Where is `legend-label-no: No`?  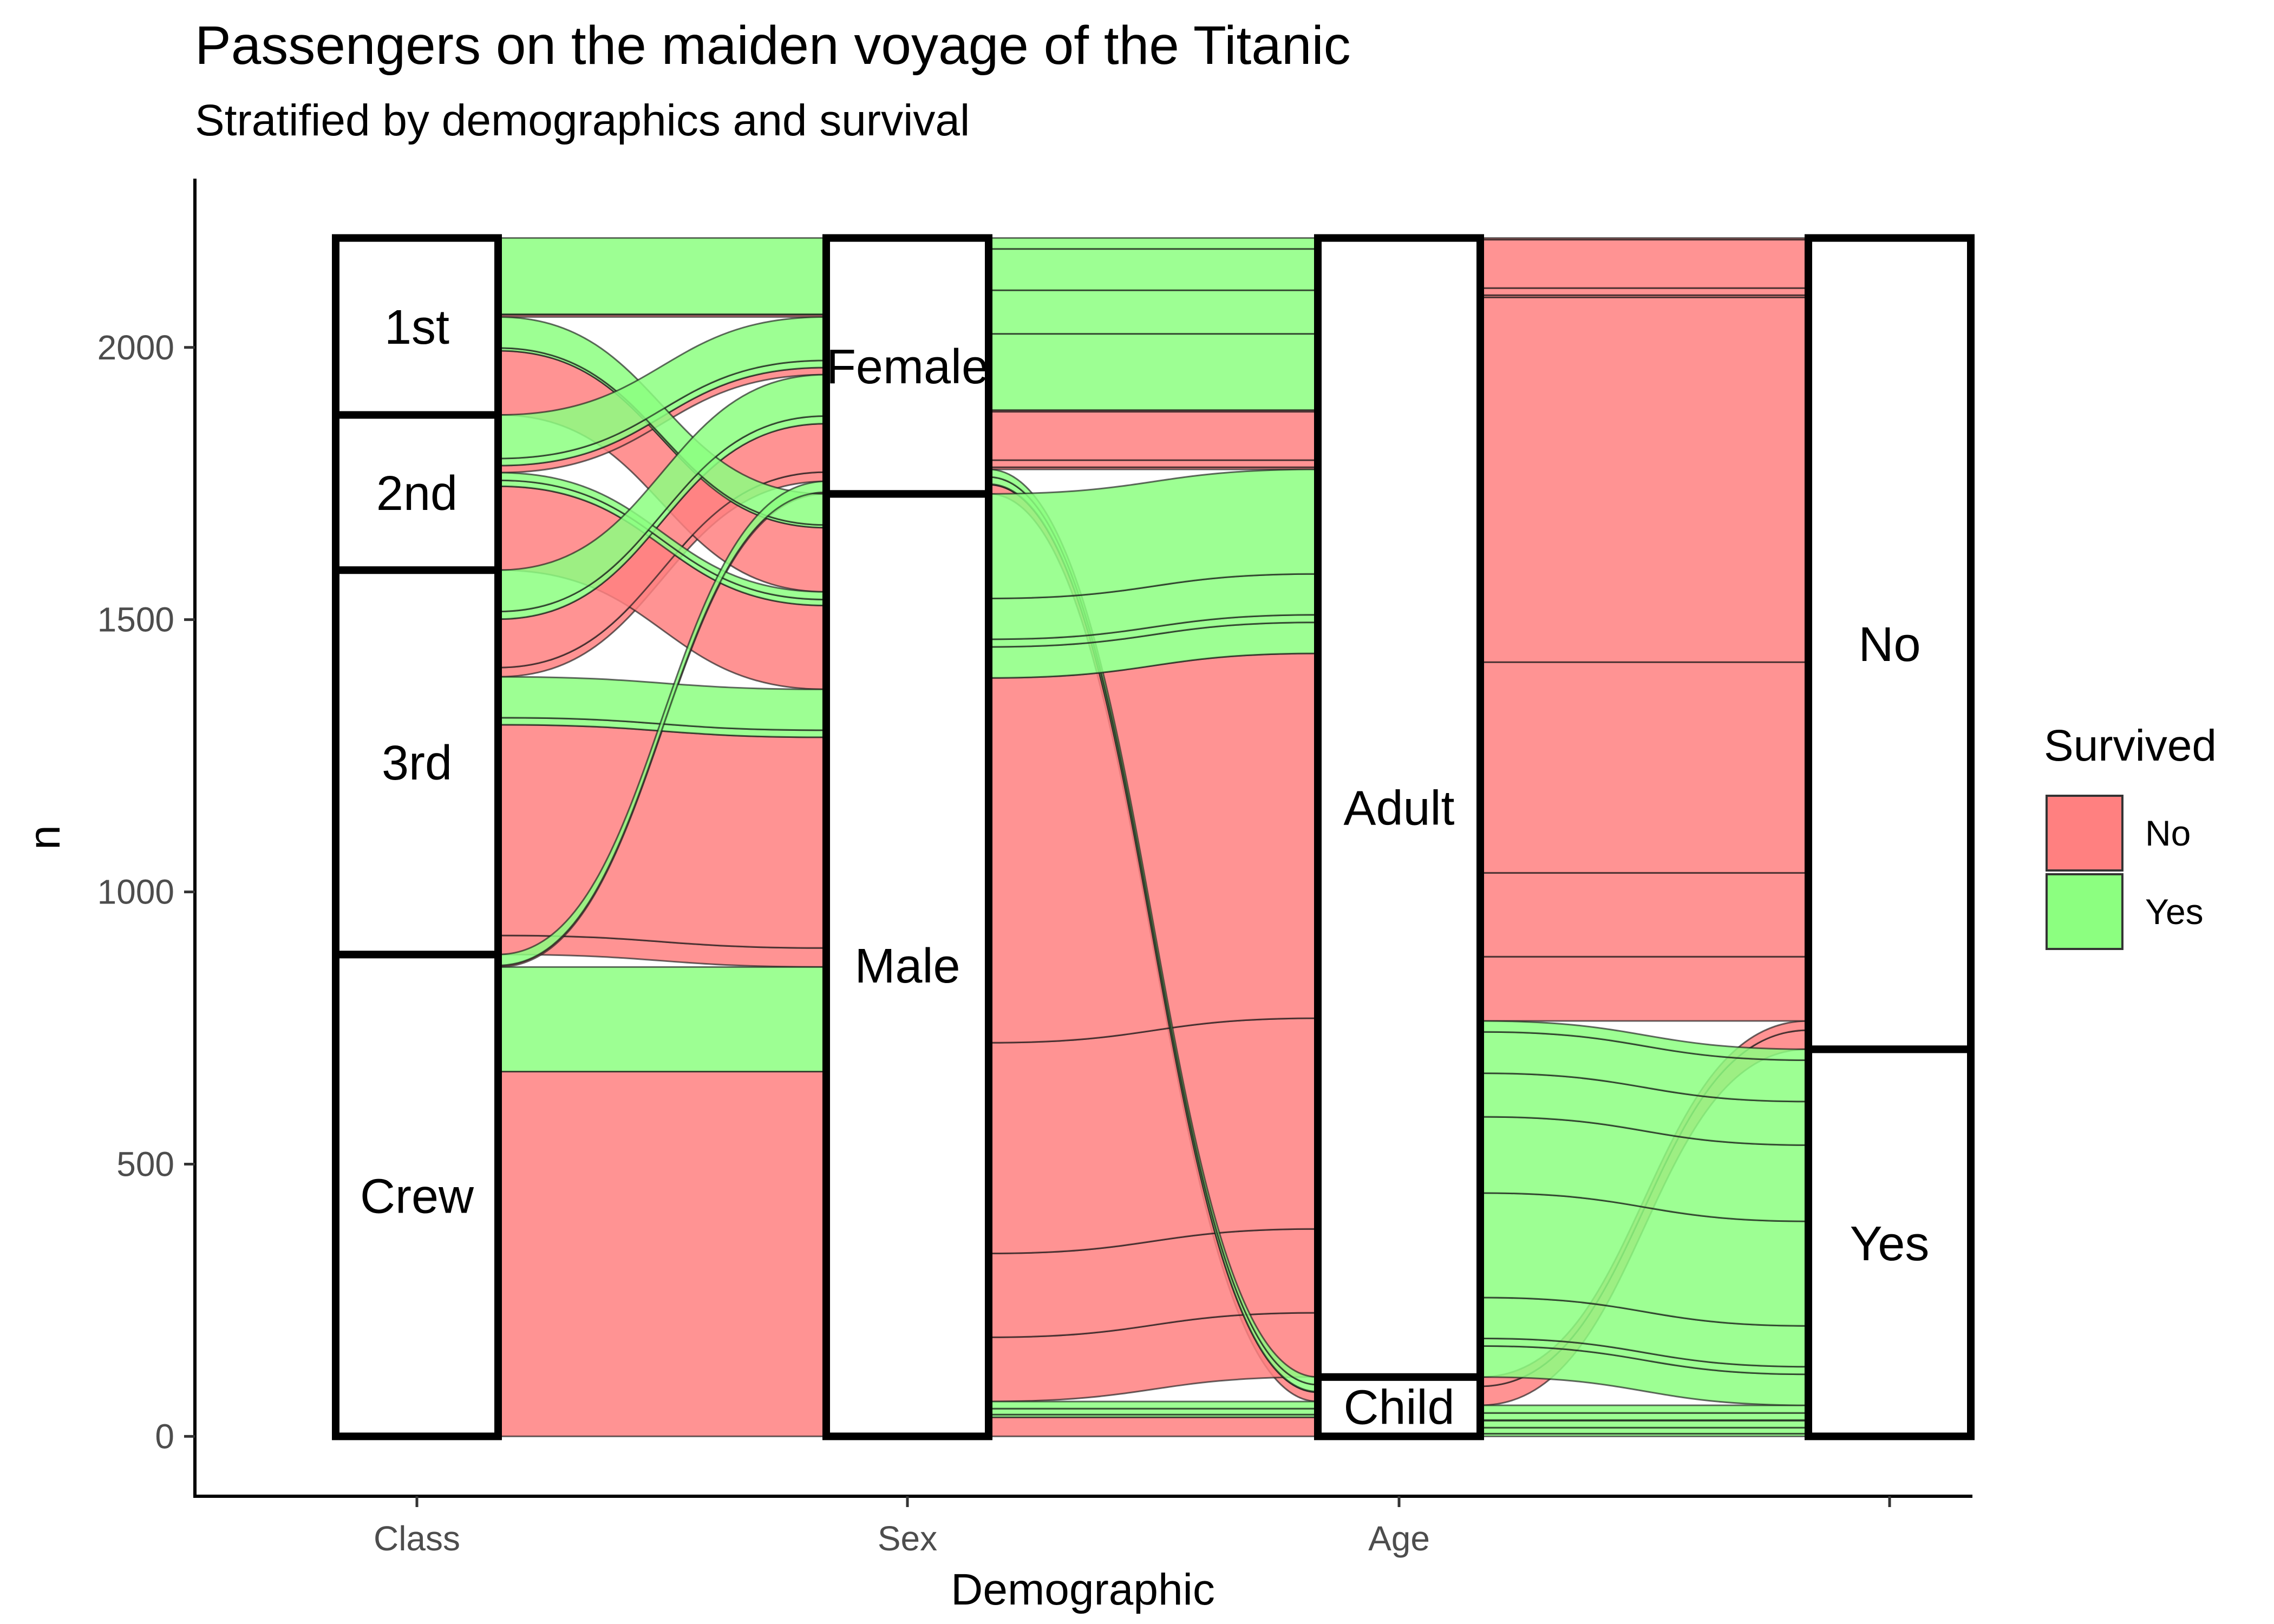 legend-label-no: No is located at coordinates (2168, 833).